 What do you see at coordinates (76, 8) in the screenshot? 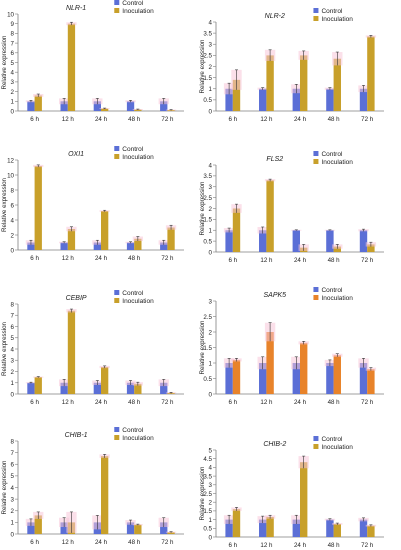
I see `chart-title: NLR-1` at bounding box center [76, 8].